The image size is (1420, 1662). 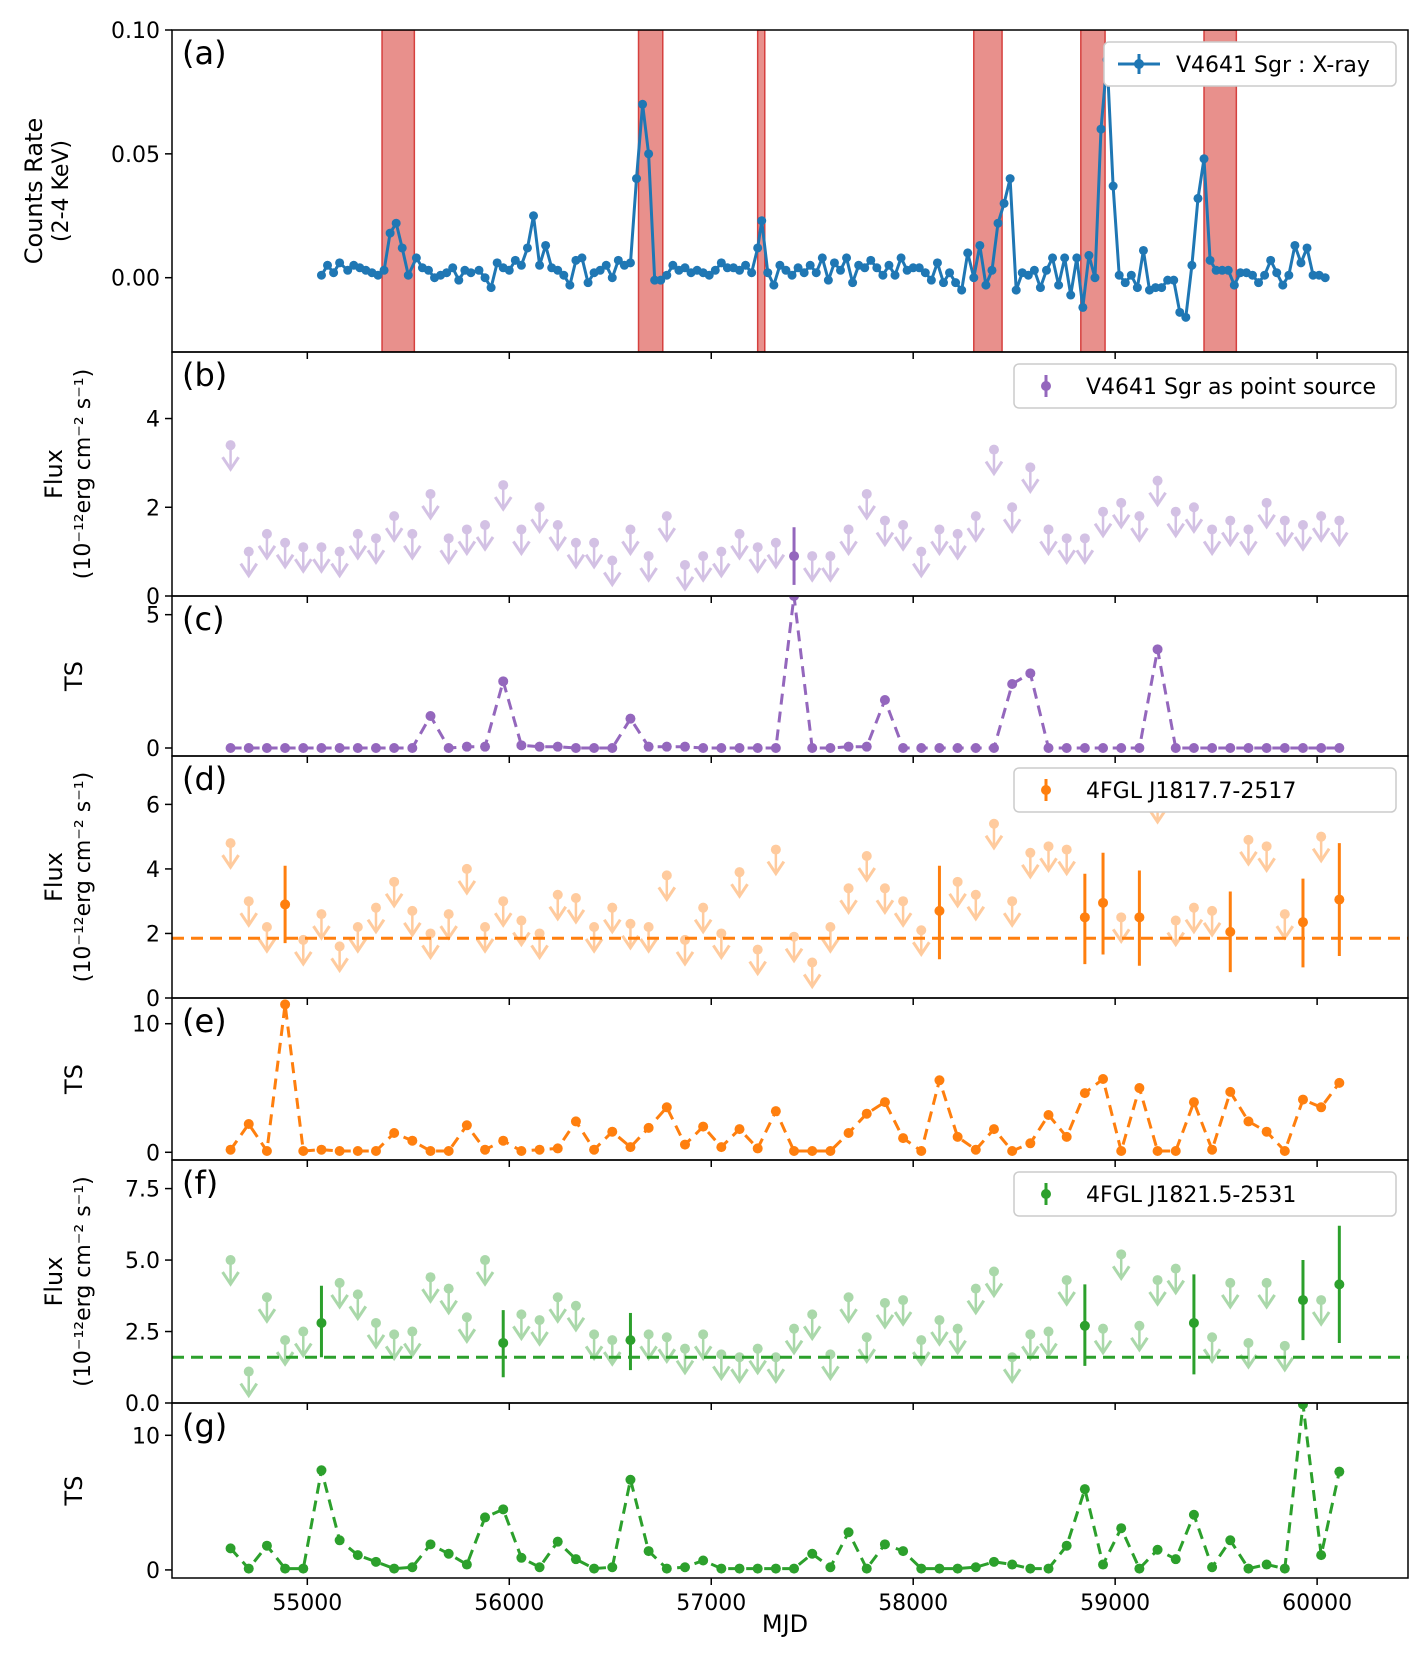 I want to click on panel-b-upper-limit-38-cap, so click(x=939, y=529).